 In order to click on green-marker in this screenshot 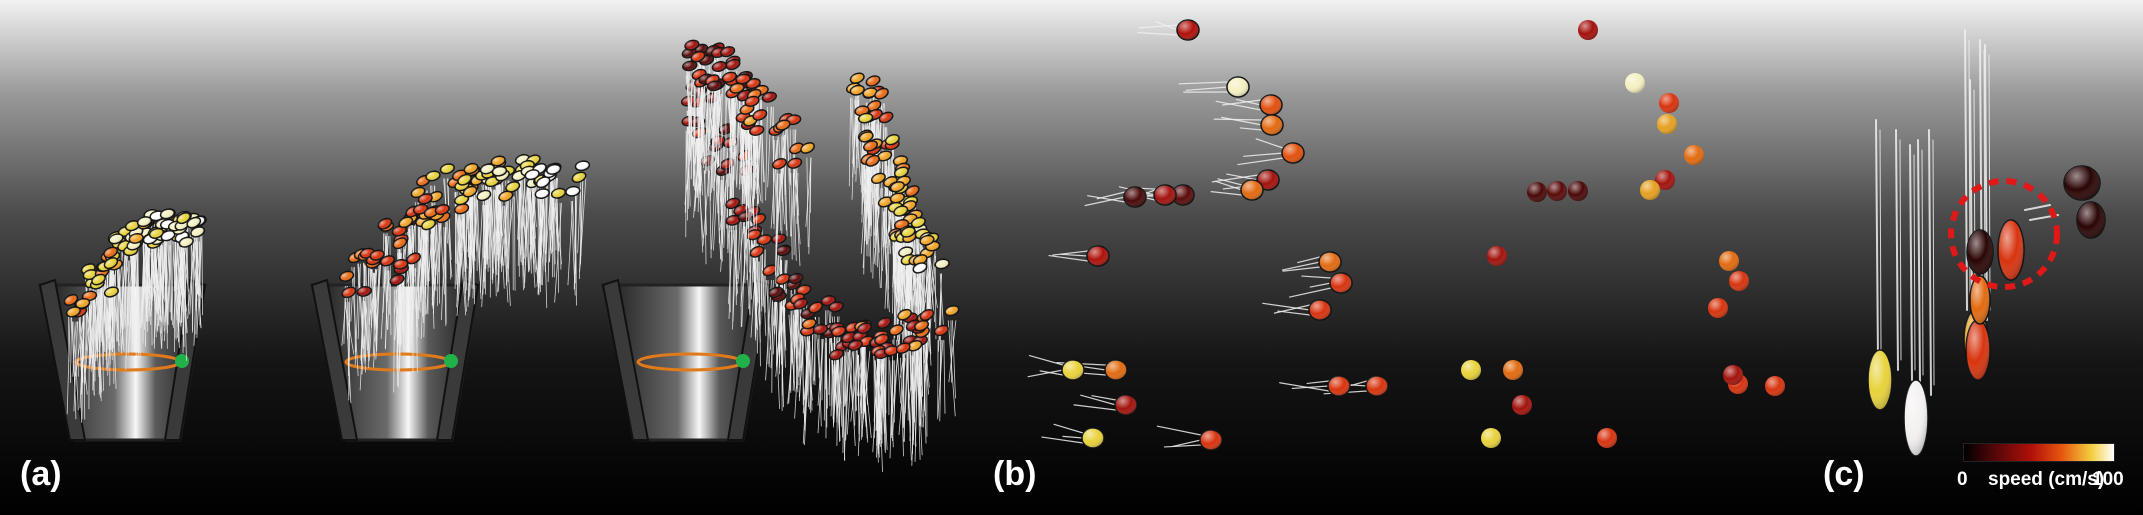, I will do `click(182, 361)`.